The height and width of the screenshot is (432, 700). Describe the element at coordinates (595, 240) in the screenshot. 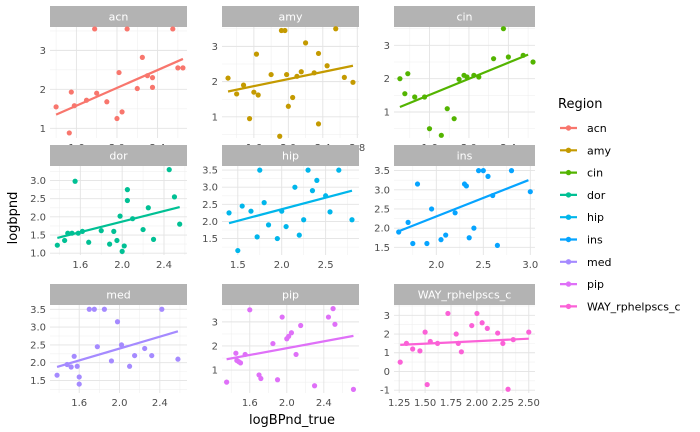

I see `legend-label: ins` at that location.